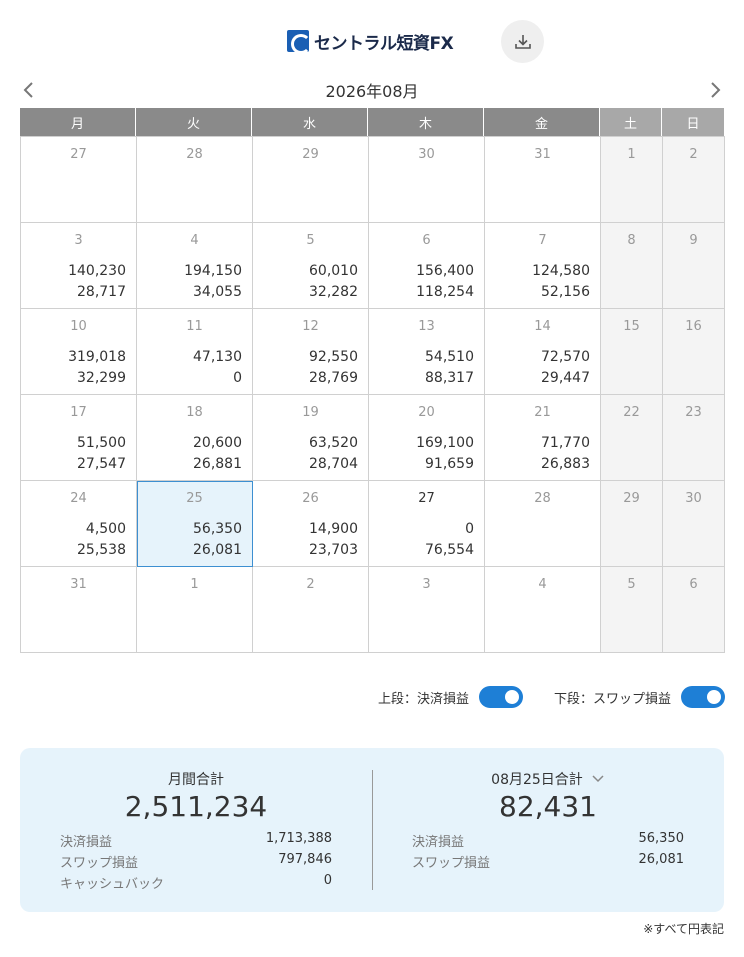 Image resolution: width=744 pixels, height=957 pixels. What do you see at coordinates (548, 861) in the screenshot?
I see `daily-row: スワップ損益 26,081` at bounding box center [548, 861].